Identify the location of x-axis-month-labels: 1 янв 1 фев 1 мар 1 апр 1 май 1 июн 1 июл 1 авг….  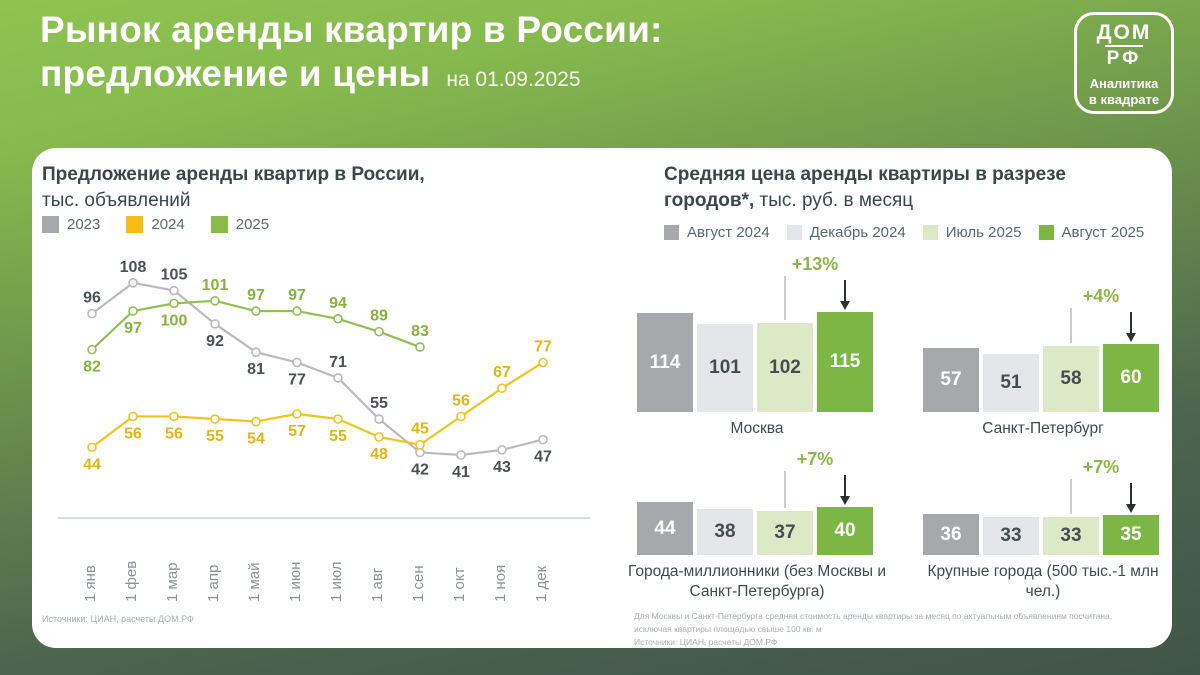
(327, 567).